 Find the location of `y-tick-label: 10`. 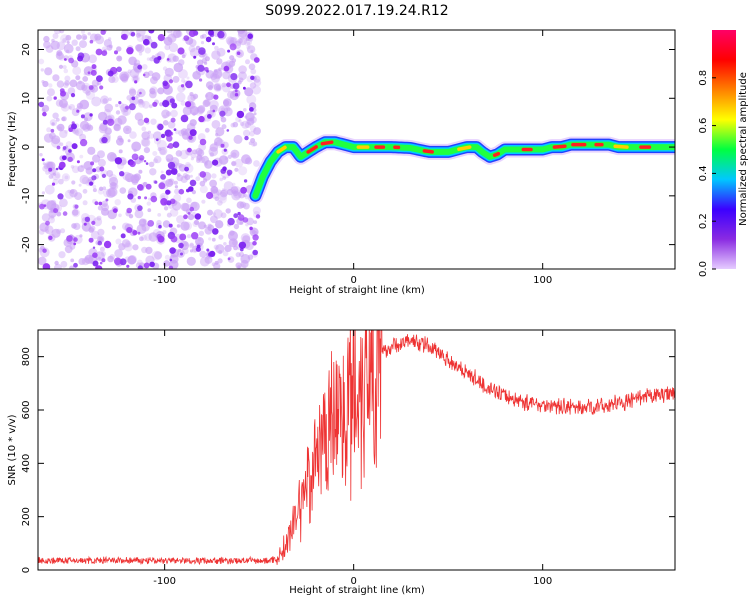

y-tick-label: 10 is located at coordinates (26, 98).